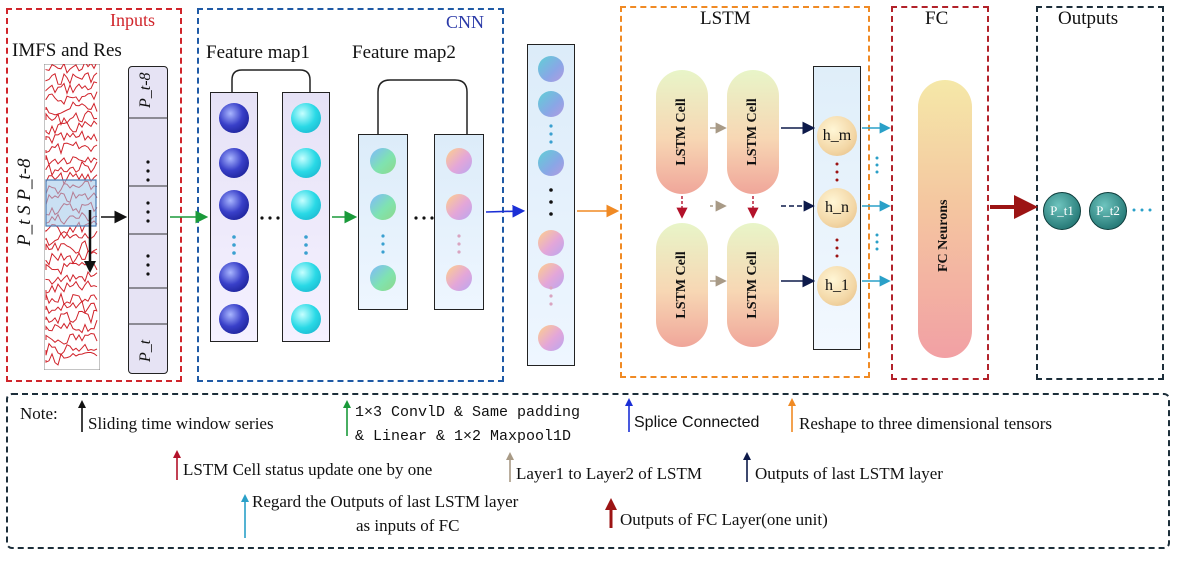  I want to click on fc-neurons, so click(945, 219).